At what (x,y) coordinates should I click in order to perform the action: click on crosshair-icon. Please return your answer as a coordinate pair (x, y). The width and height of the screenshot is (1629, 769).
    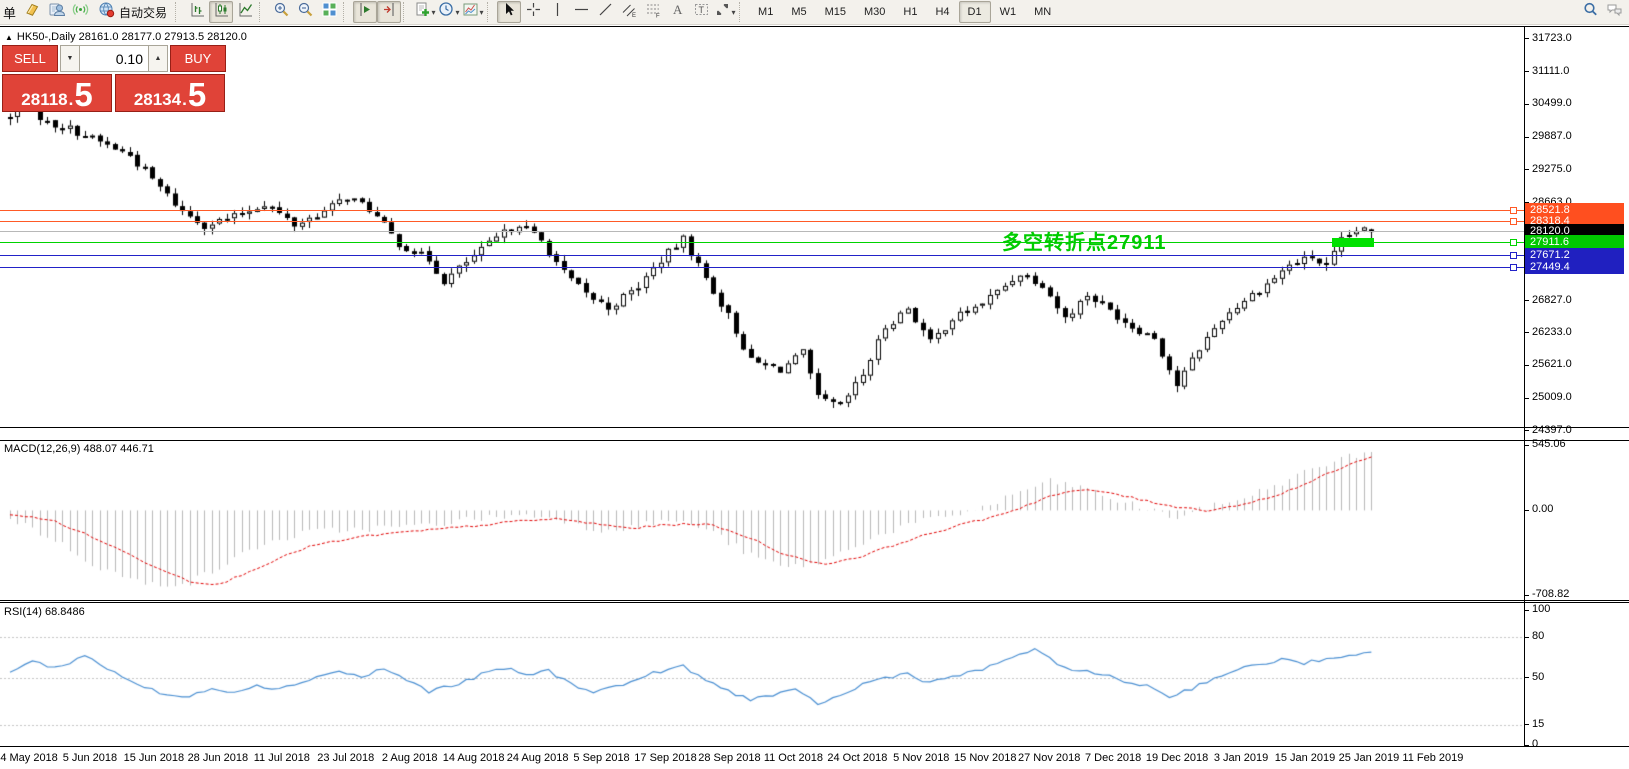
    Looking at the image, I should click on (533, 12).